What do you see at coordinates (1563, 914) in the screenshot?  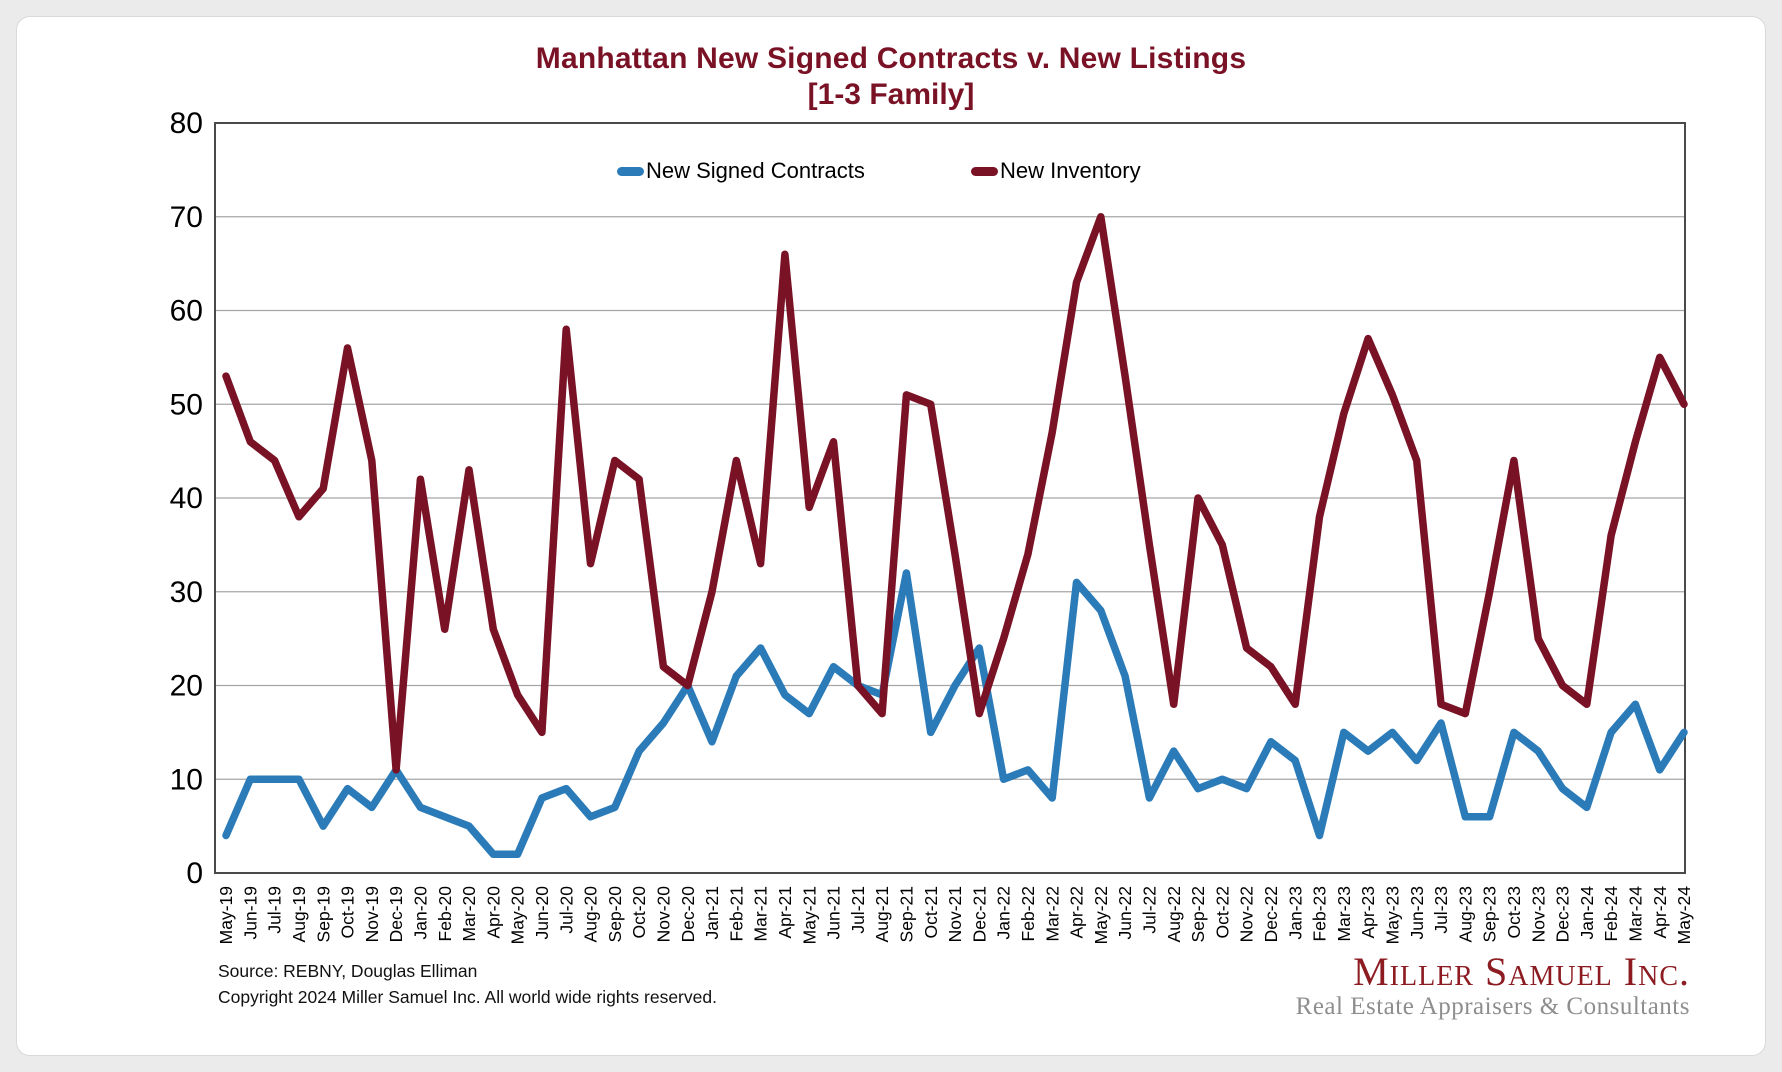 I see `svg-text: Dec-23` at bounding box center [1563, 914].